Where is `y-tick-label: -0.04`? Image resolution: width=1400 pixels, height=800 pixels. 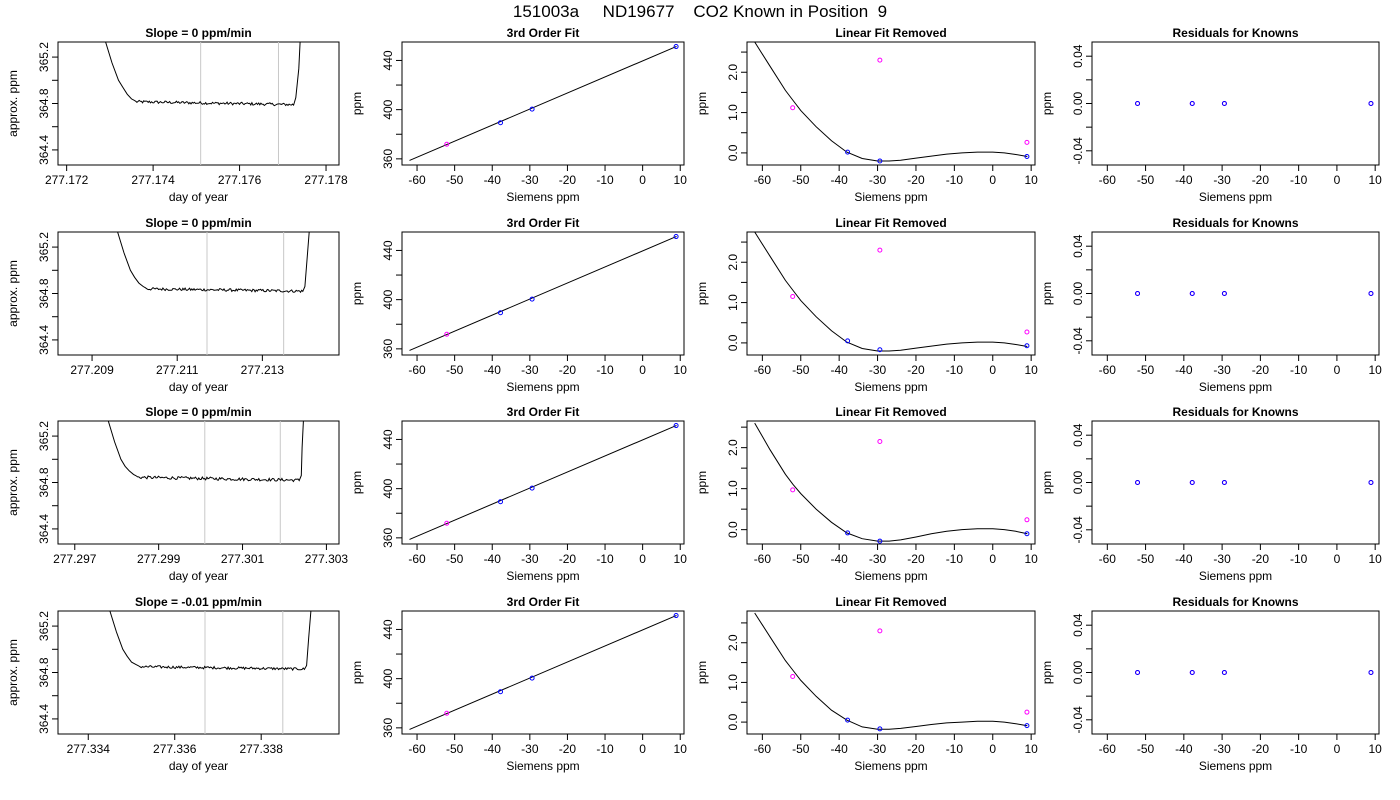 y-tick-label: -0.04 is located at coordinates (1078, 341).